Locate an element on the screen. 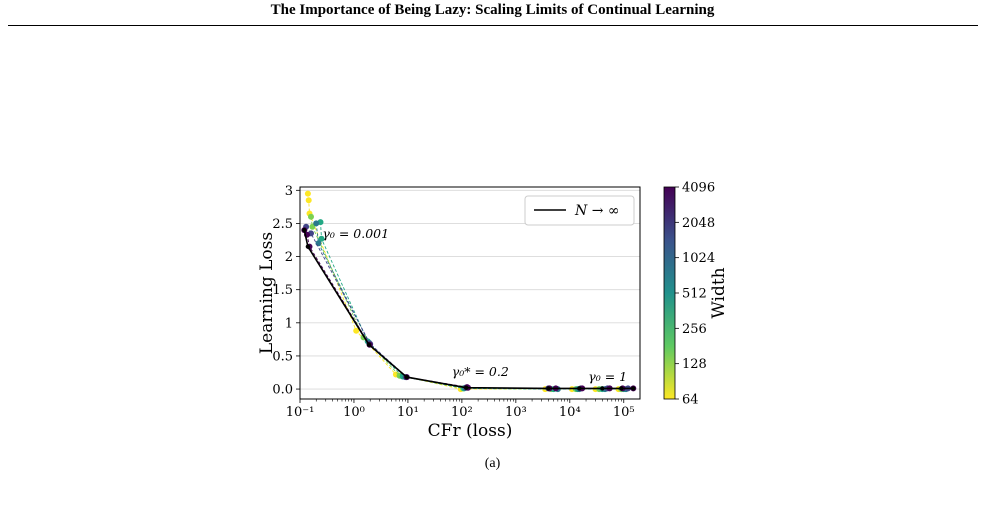 The width and height of the screenshot is (985, 505). legend-box is located at coordinates (579, 210).